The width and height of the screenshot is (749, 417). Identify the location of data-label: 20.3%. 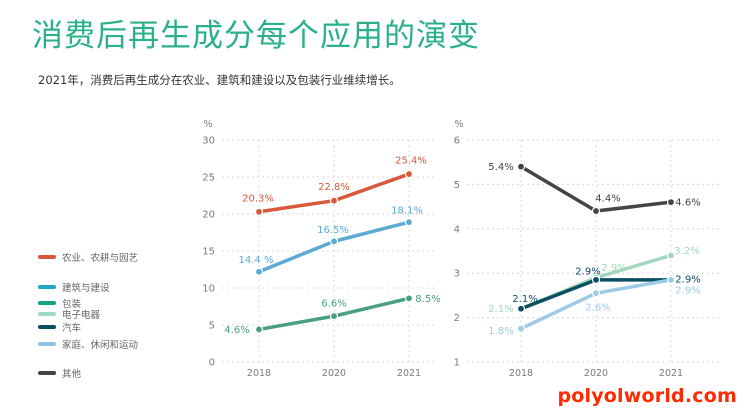
(258, 198).